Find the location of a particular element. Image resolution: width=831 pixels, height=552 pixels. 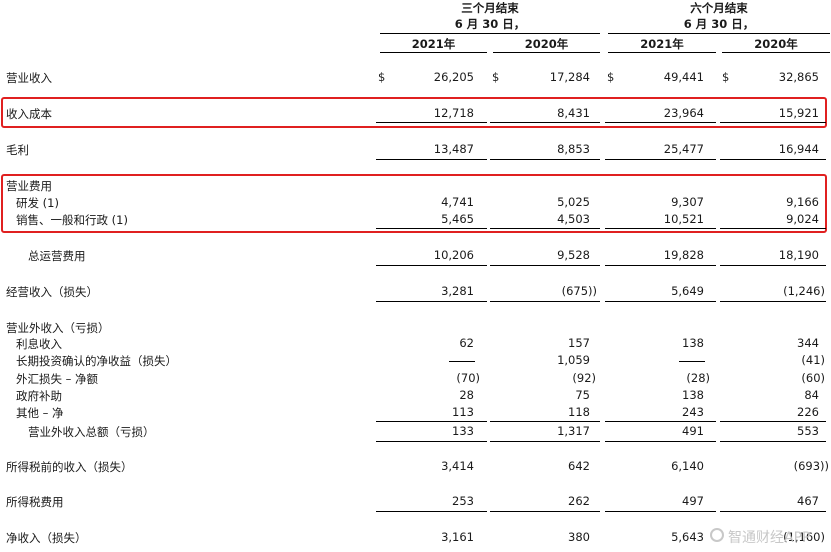

cell-tax-2020-3m: 262 is located at coordinates (579, 501).